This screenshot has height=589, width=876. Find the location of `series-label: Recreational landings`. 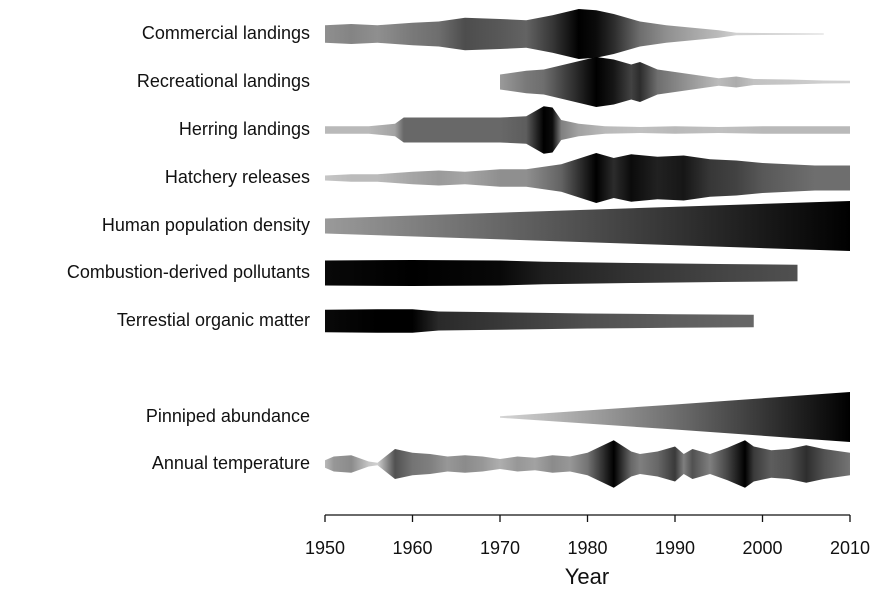

series-label: Recreational landings is located at coordinates (223, 81).